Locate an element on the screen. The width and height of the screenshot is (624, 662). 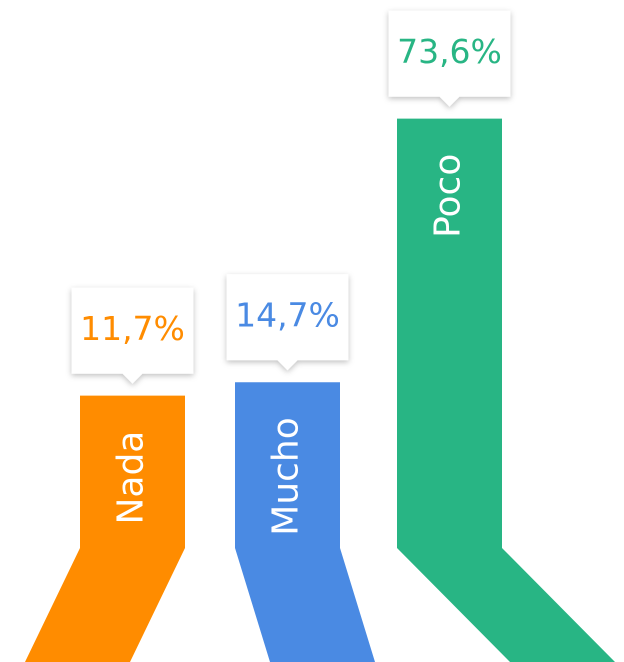
value-label: 73,6% is located at coordinates (449, 51).